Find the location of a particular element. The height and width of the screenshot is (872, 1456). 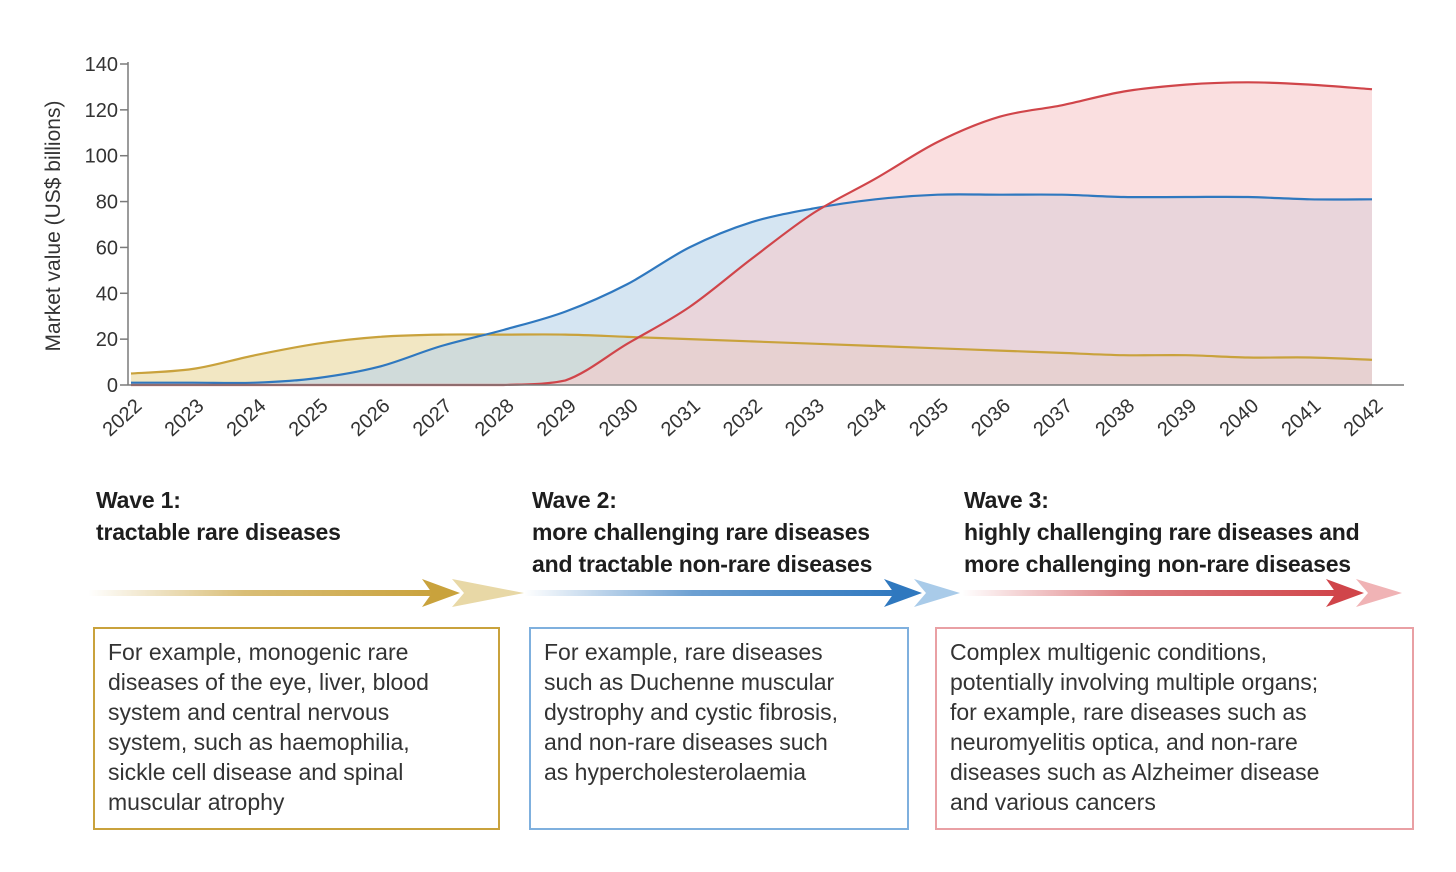

x-tick-label: 2036 is located at coordinates (991, 418).